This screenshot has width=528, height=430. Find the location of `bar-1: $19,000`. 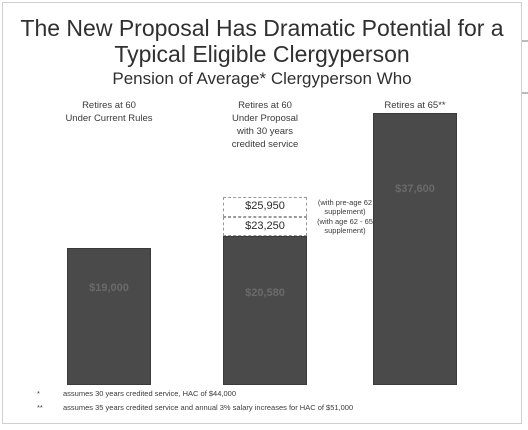

bar-1: $19,000 is located at coordinates (109, 316).